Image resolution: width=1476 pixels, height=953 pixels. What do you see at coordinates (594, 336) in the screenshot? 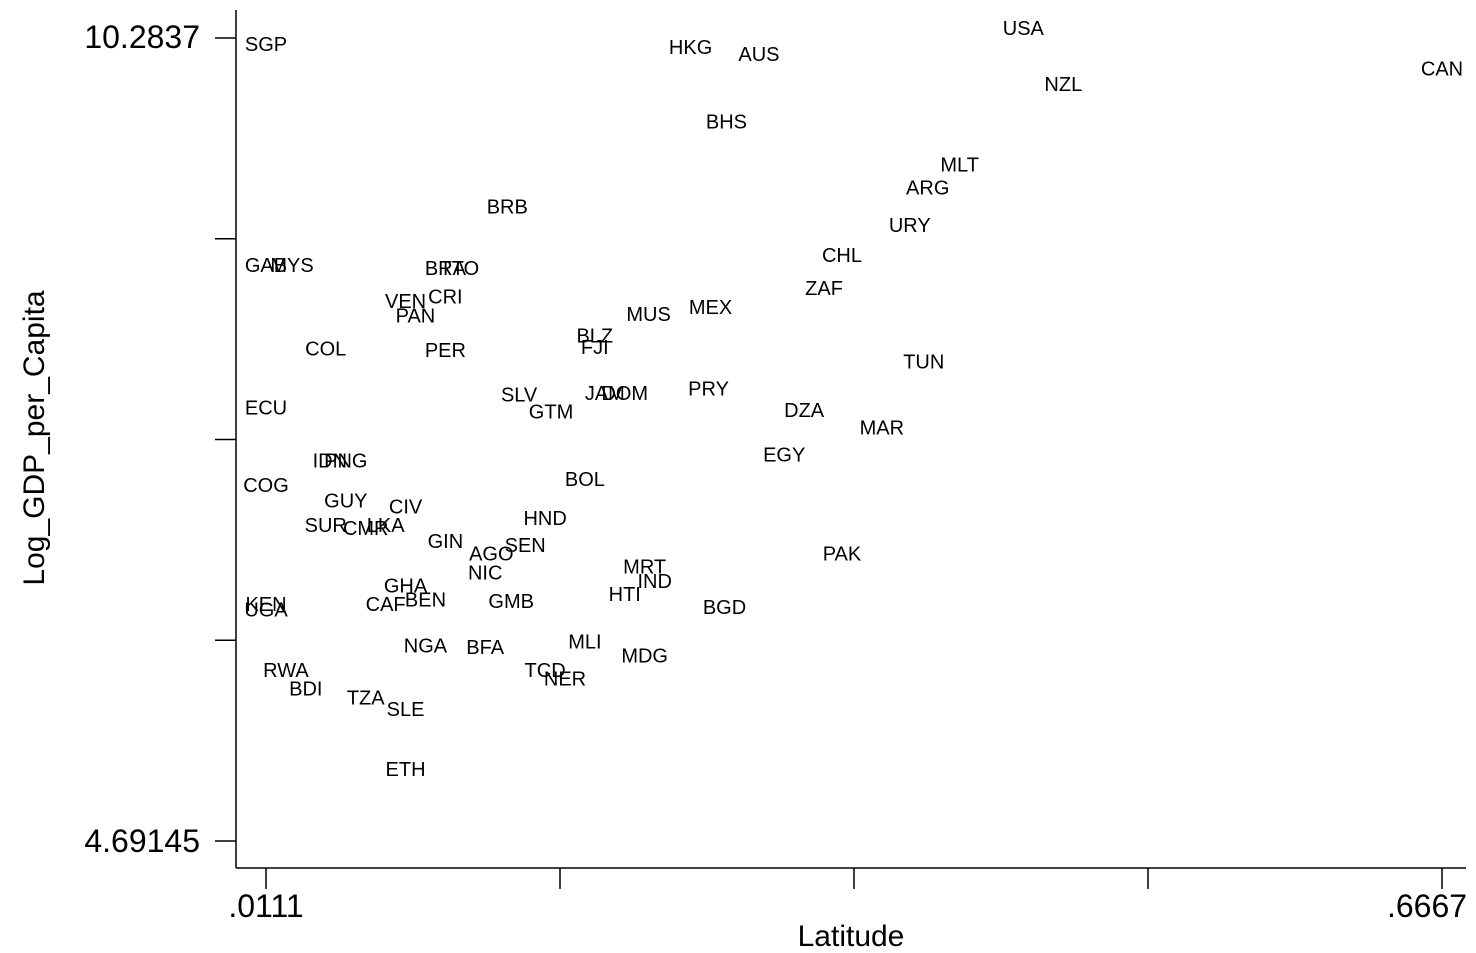
I see `data-point-blz: BLZ` at bounding box center [594, 336].